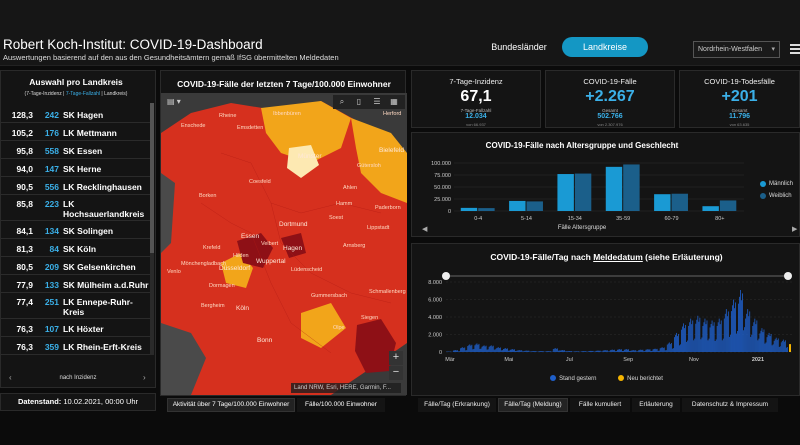 Image resolution: width=800 pixels, height=445 pixels. Describe the element at coordinates (776, 184) in the screenshot. I see `legend-item-male: Männlich` at that location.